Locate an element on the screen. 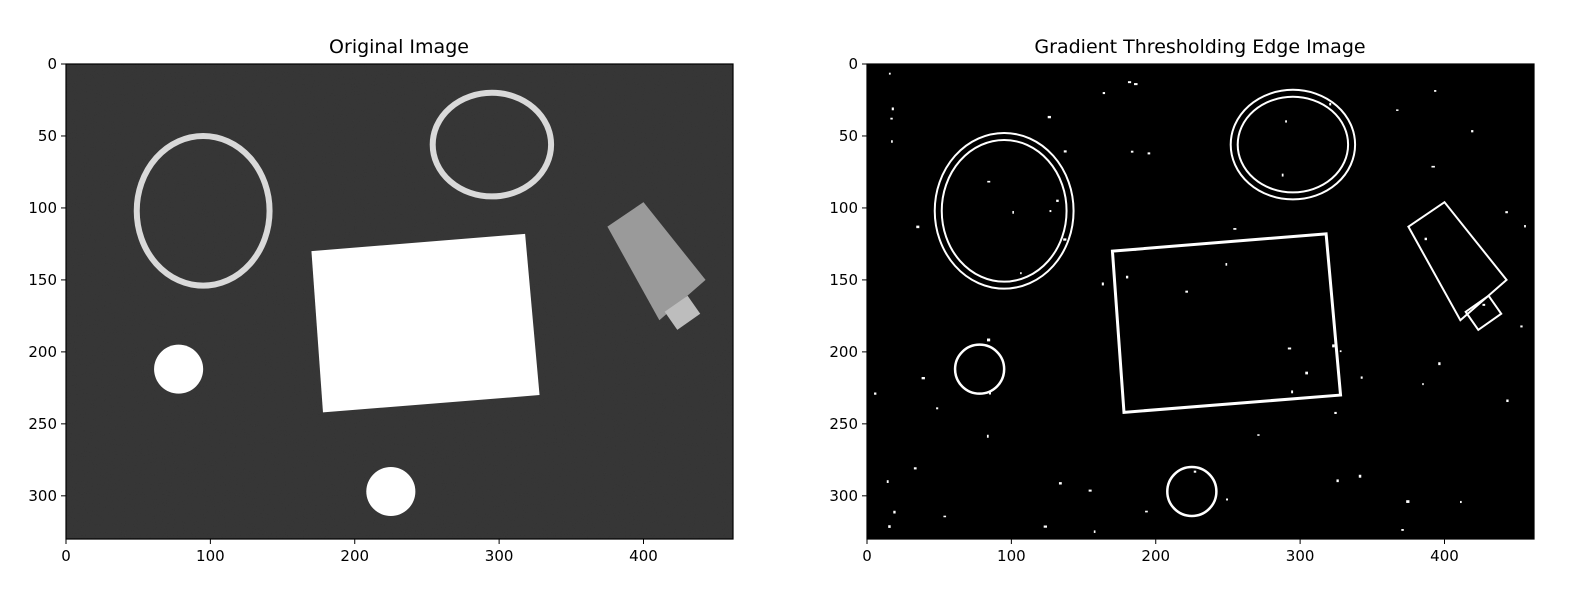 The width and height of the screenshot is (1588, 591). large-rubber-band is located at coordinates (203, 210).